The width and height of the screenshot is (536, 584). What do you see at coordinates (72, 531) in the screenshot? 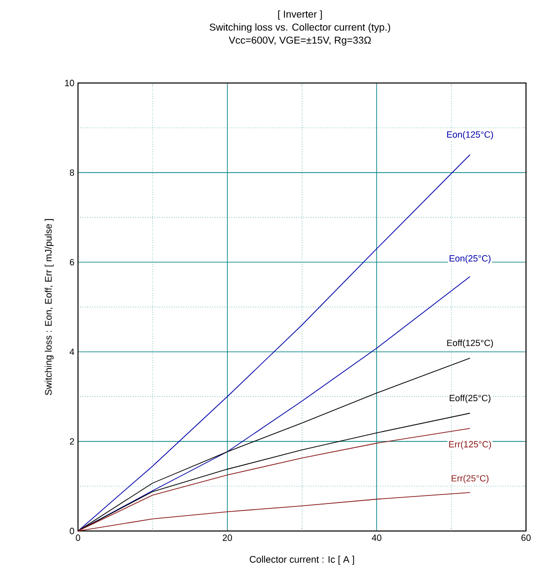
I see `y-tick-label: 0` at bounding box center [72, 531].